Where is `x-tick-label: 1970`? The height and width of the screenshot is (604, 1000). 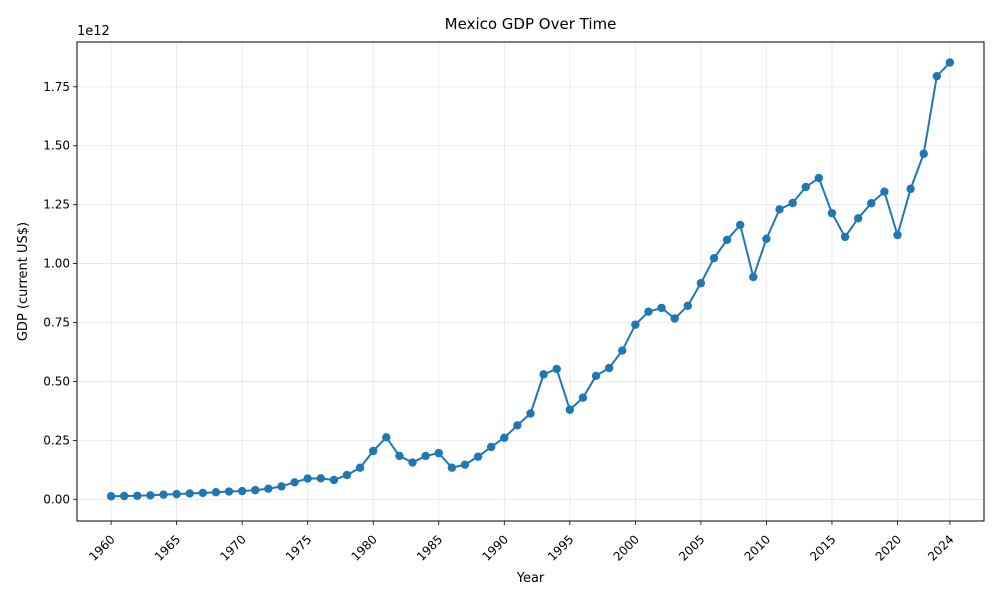
x-tick-label: 1970 is located at coordinates (232, 547).